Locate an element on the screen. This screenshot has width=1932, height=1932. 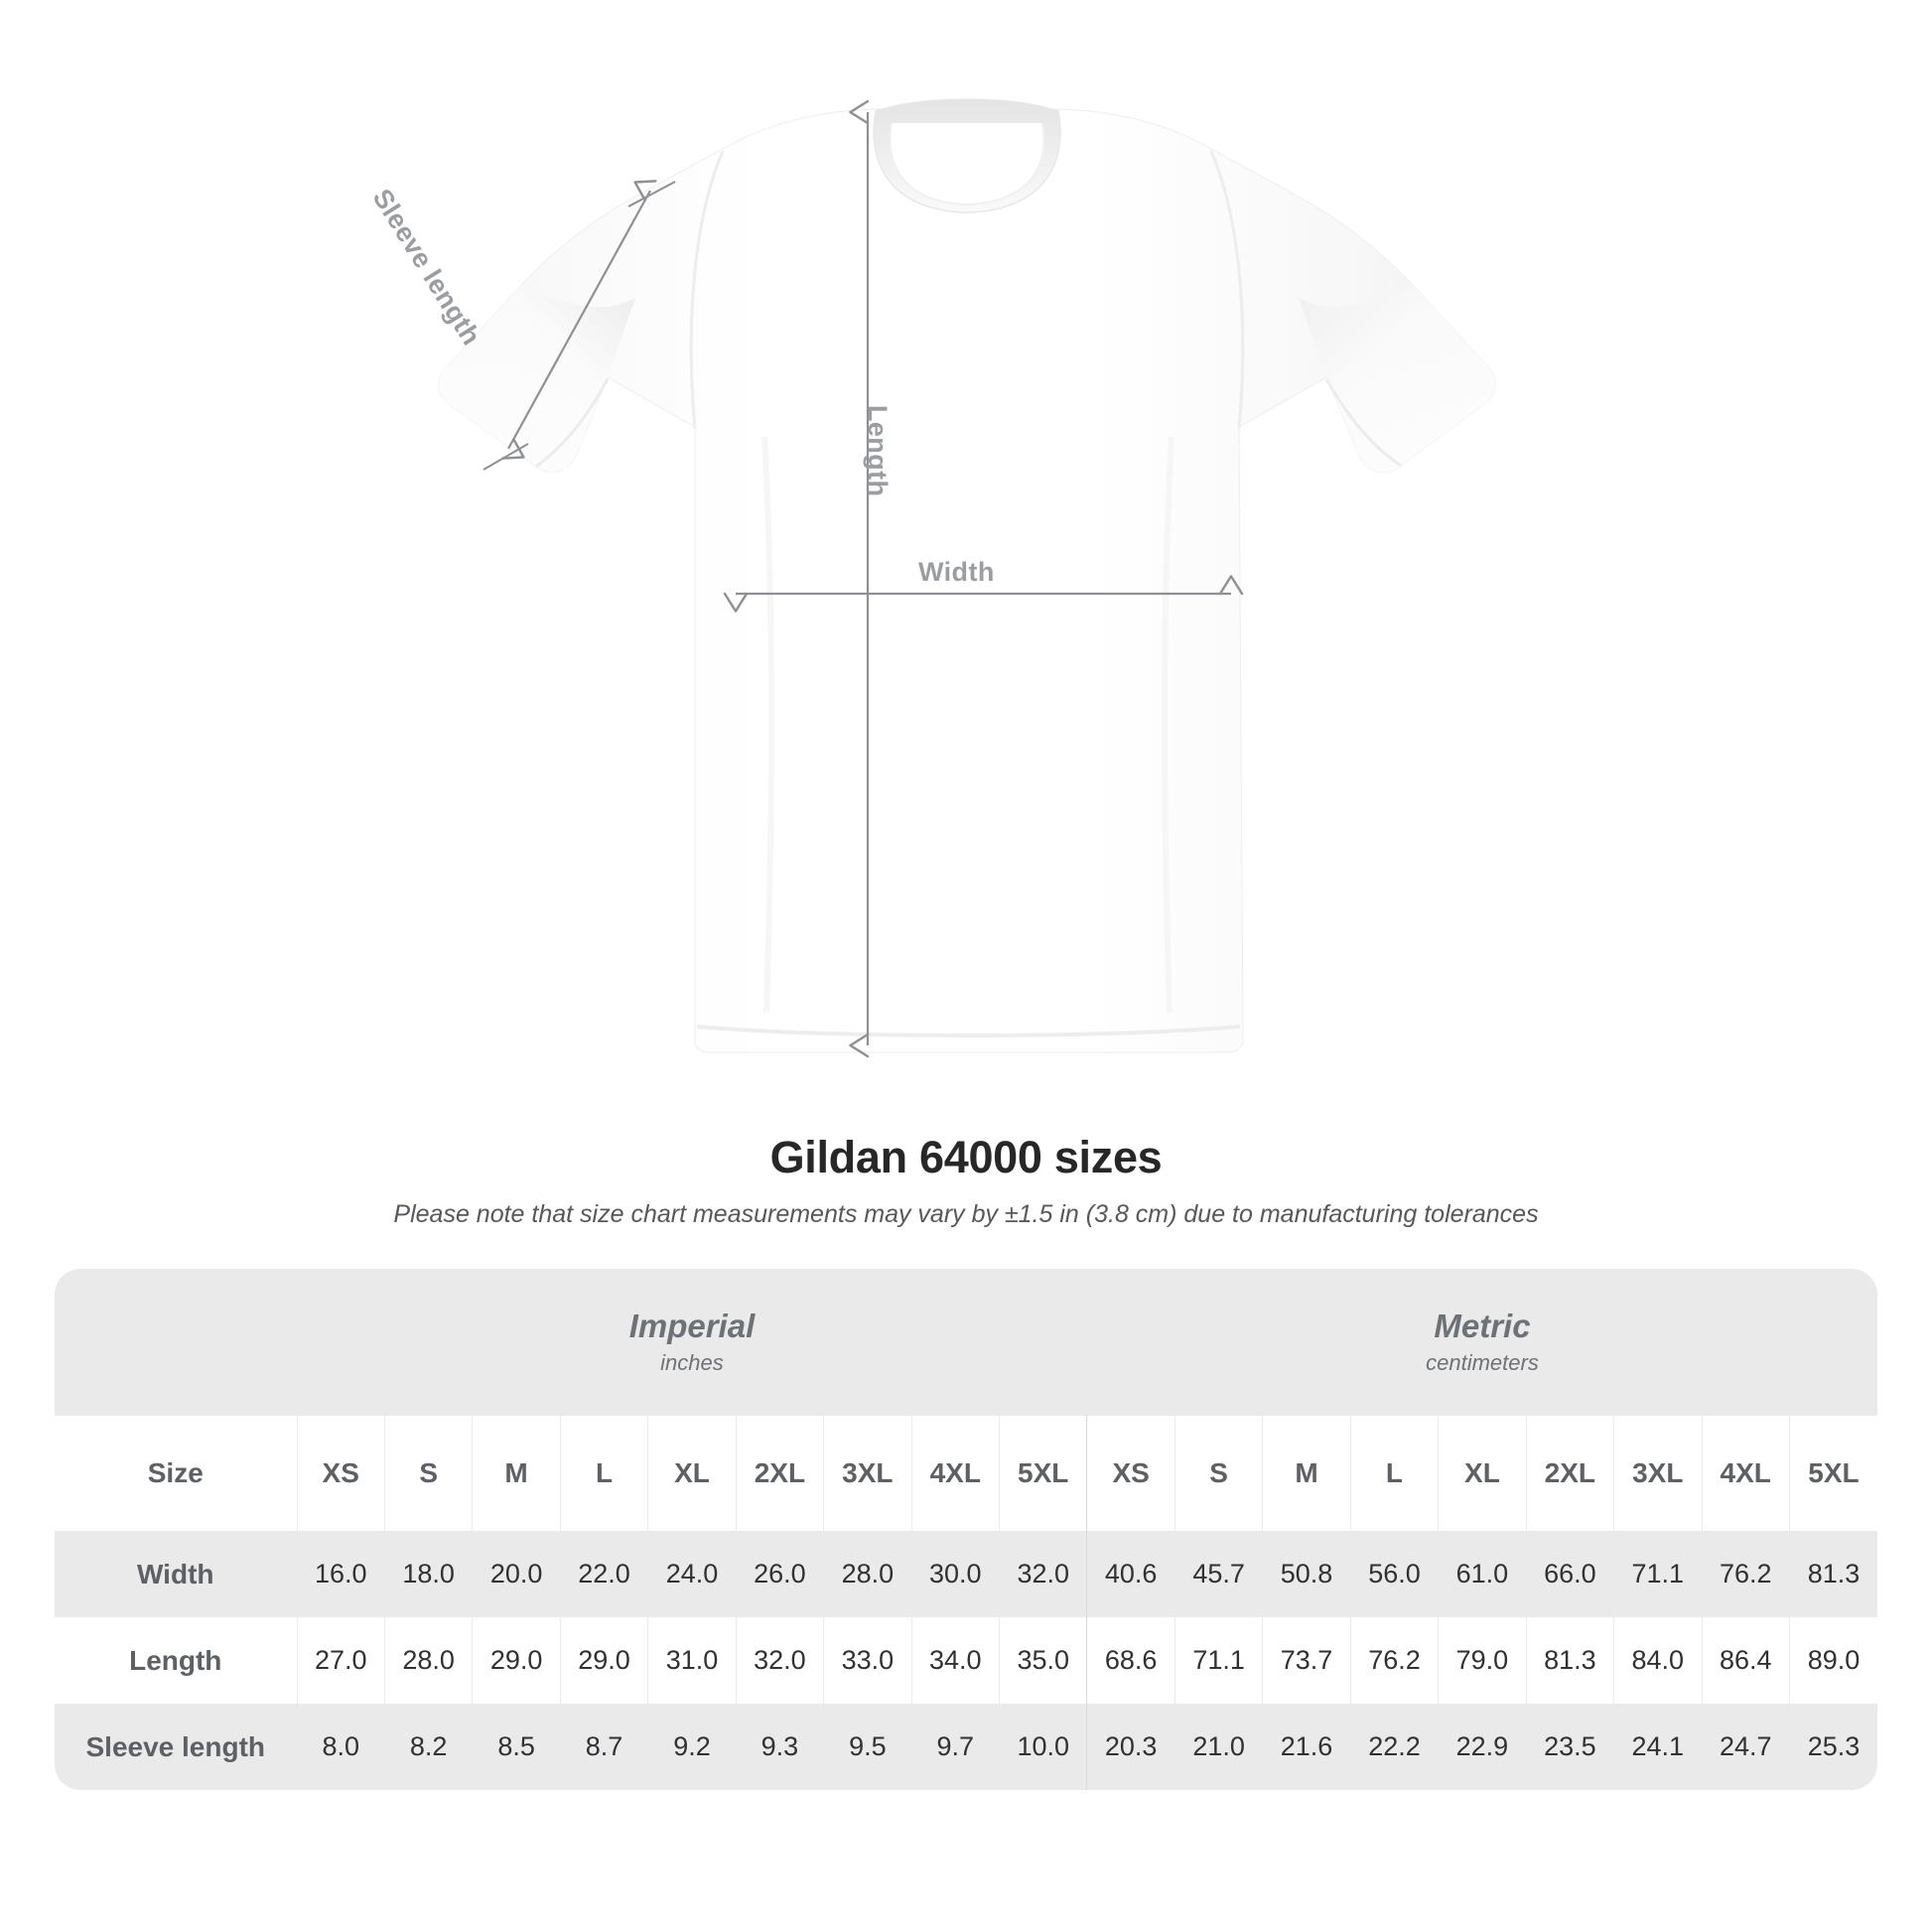
cell-value: 8.2 is located at coordinates (428, 1747).